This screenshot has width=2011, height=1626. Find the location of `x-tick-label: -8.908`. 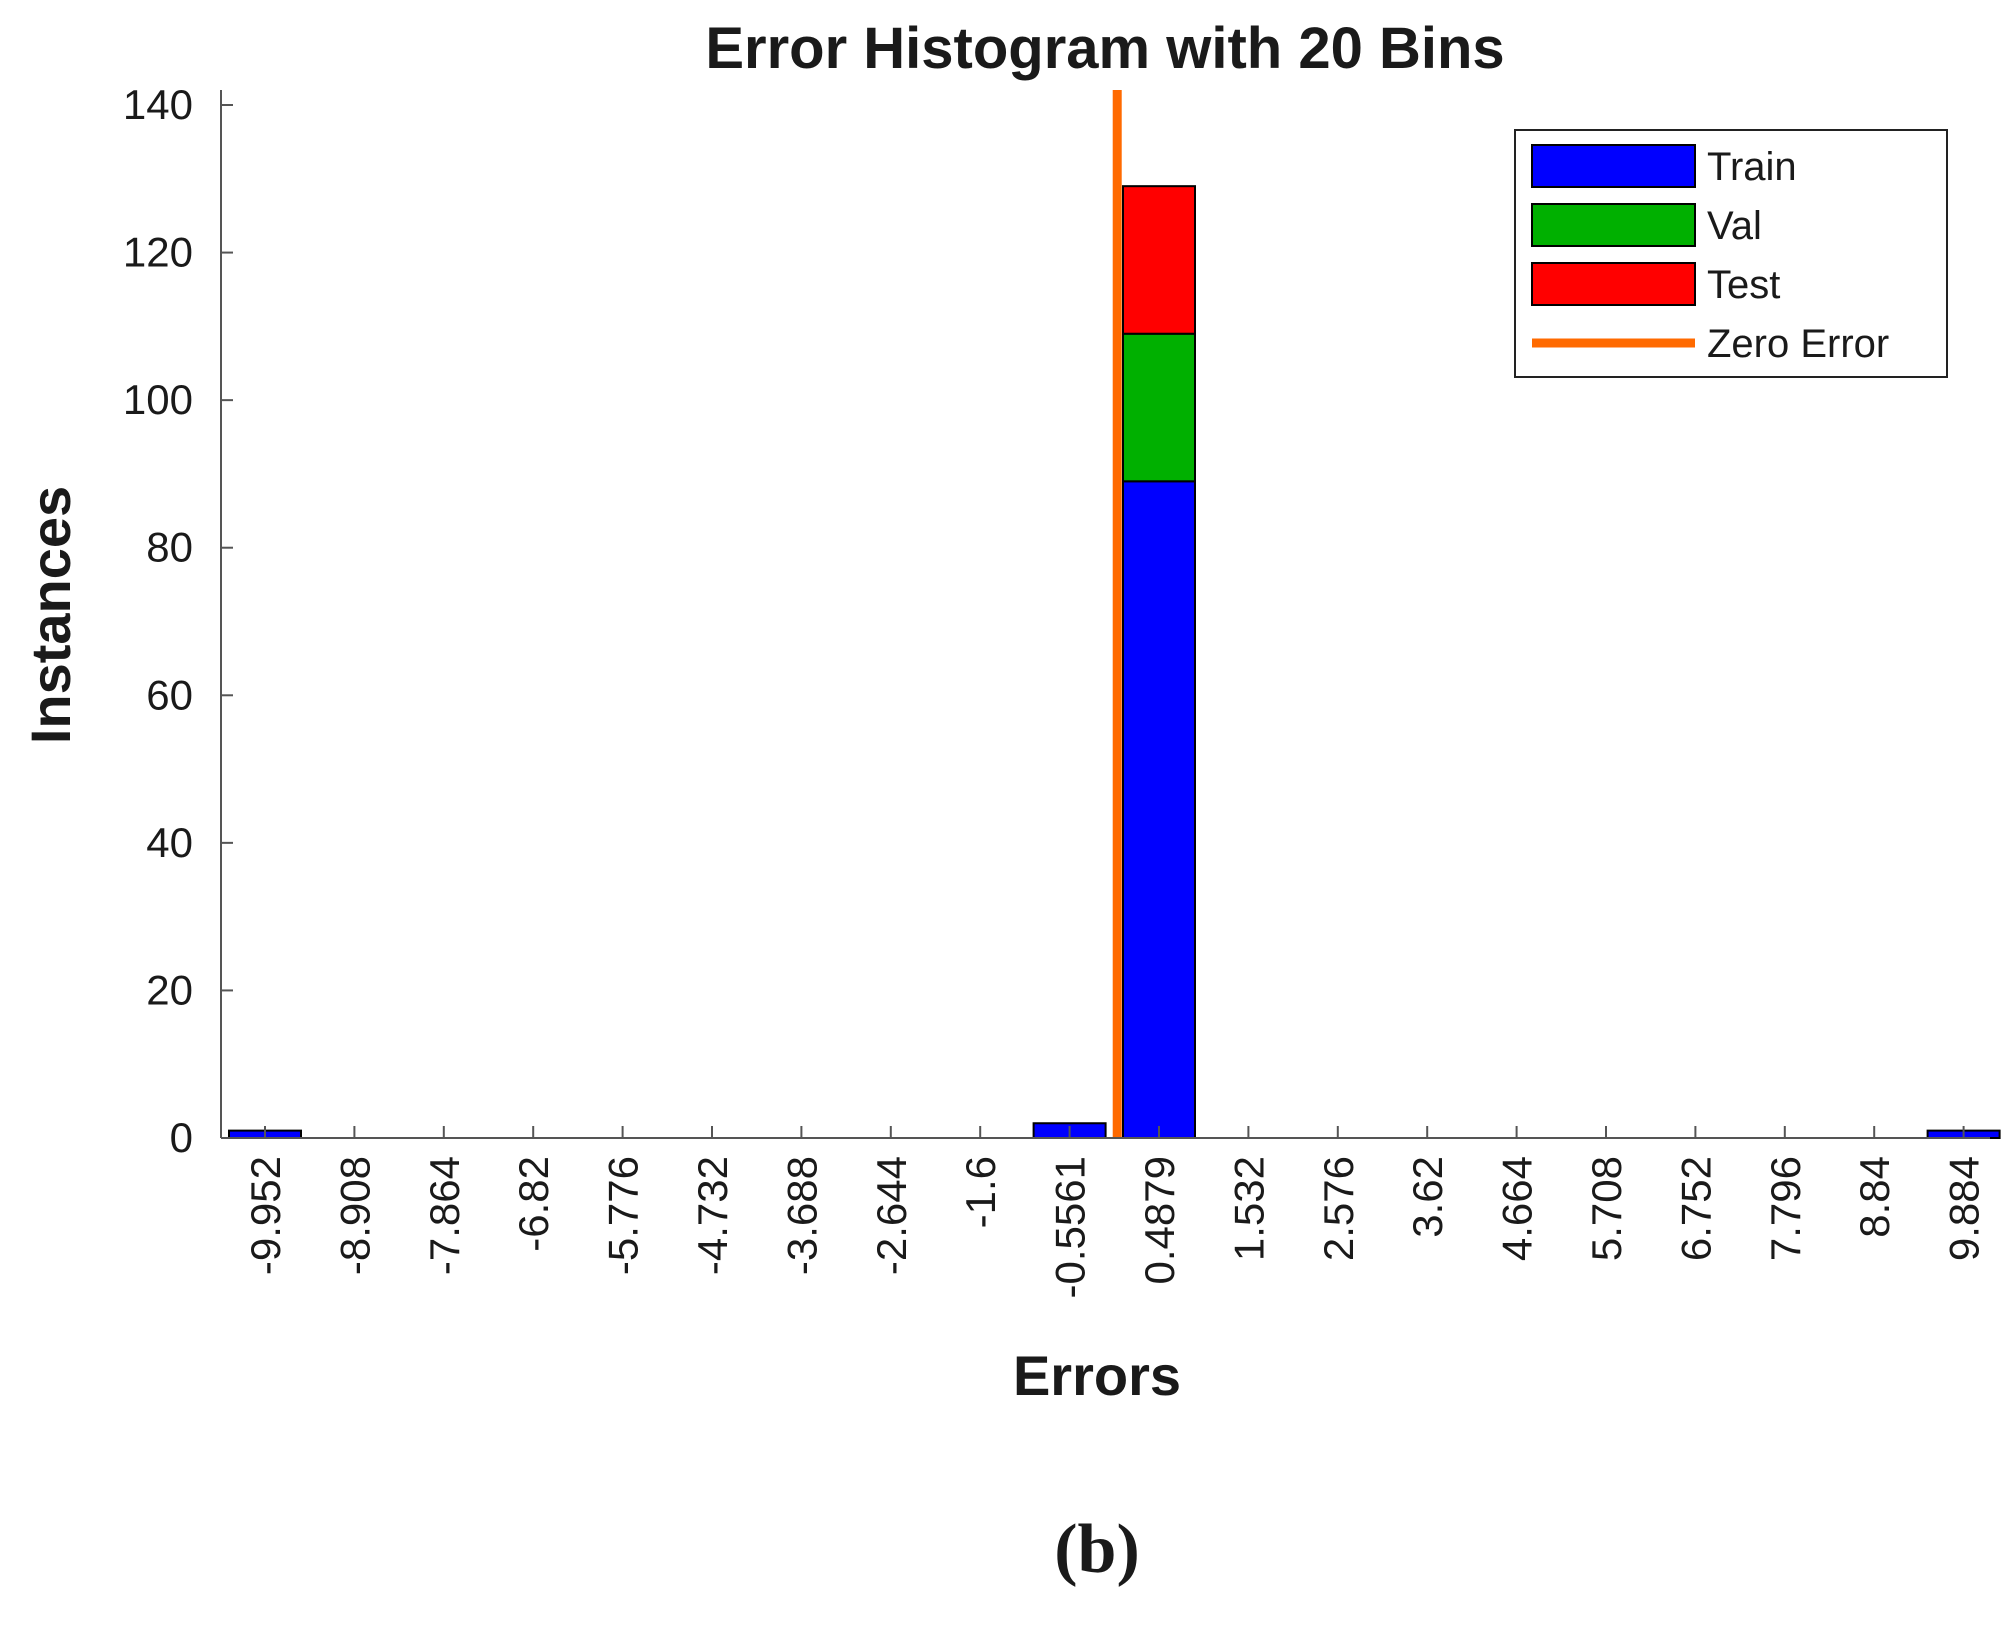

x-tick-label: -8.908 is located at coordinates (354, 1215).